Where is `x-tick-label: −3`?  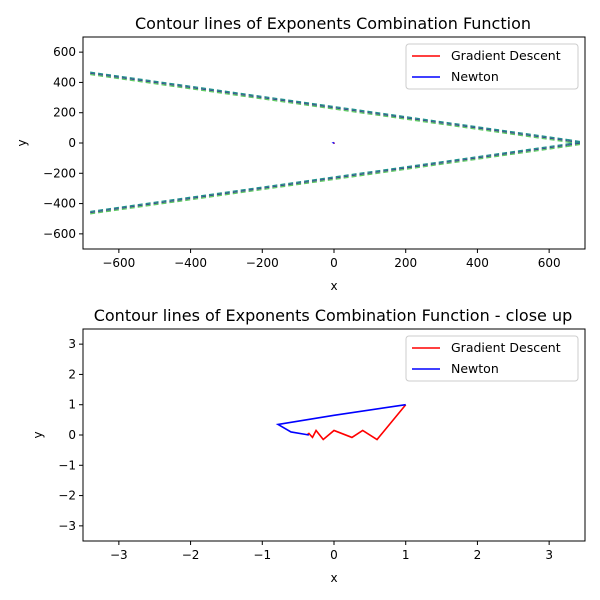 x-tick-label: −3 is located at coordinates (119, 555).